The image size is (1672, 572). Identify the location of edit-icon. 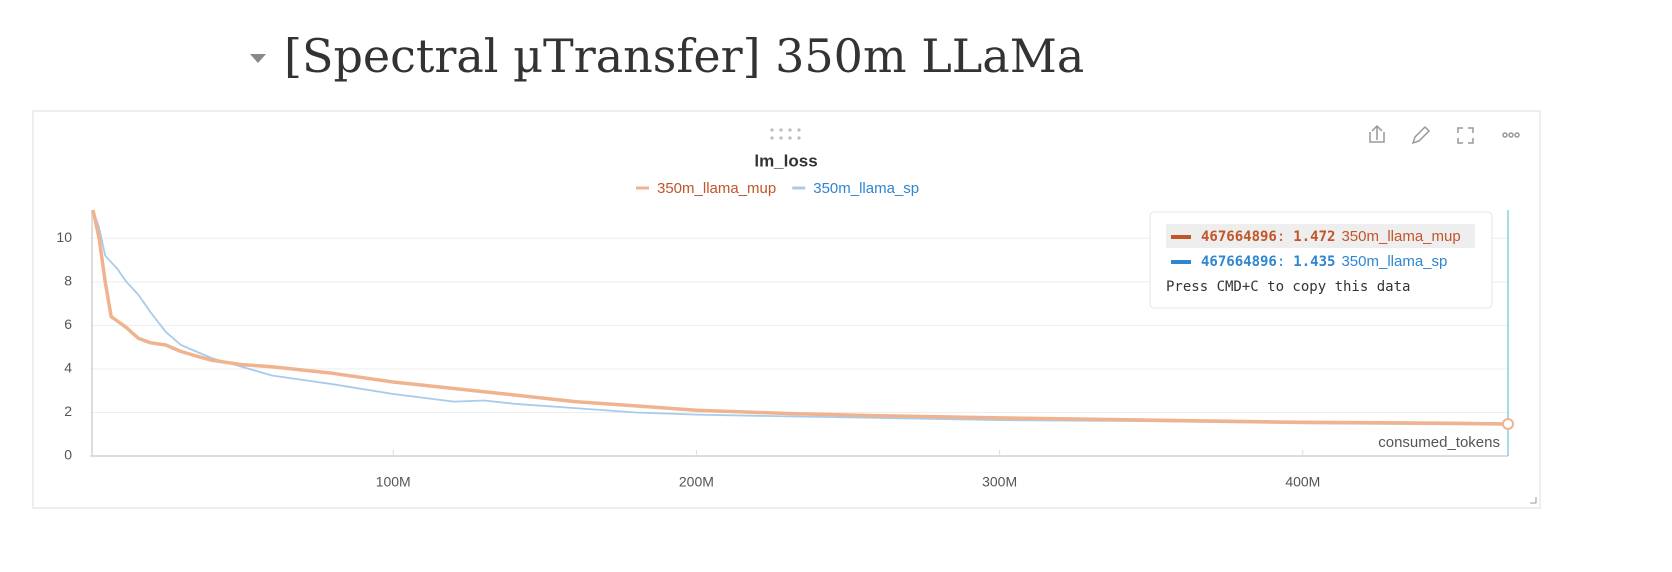
(1421, 135).